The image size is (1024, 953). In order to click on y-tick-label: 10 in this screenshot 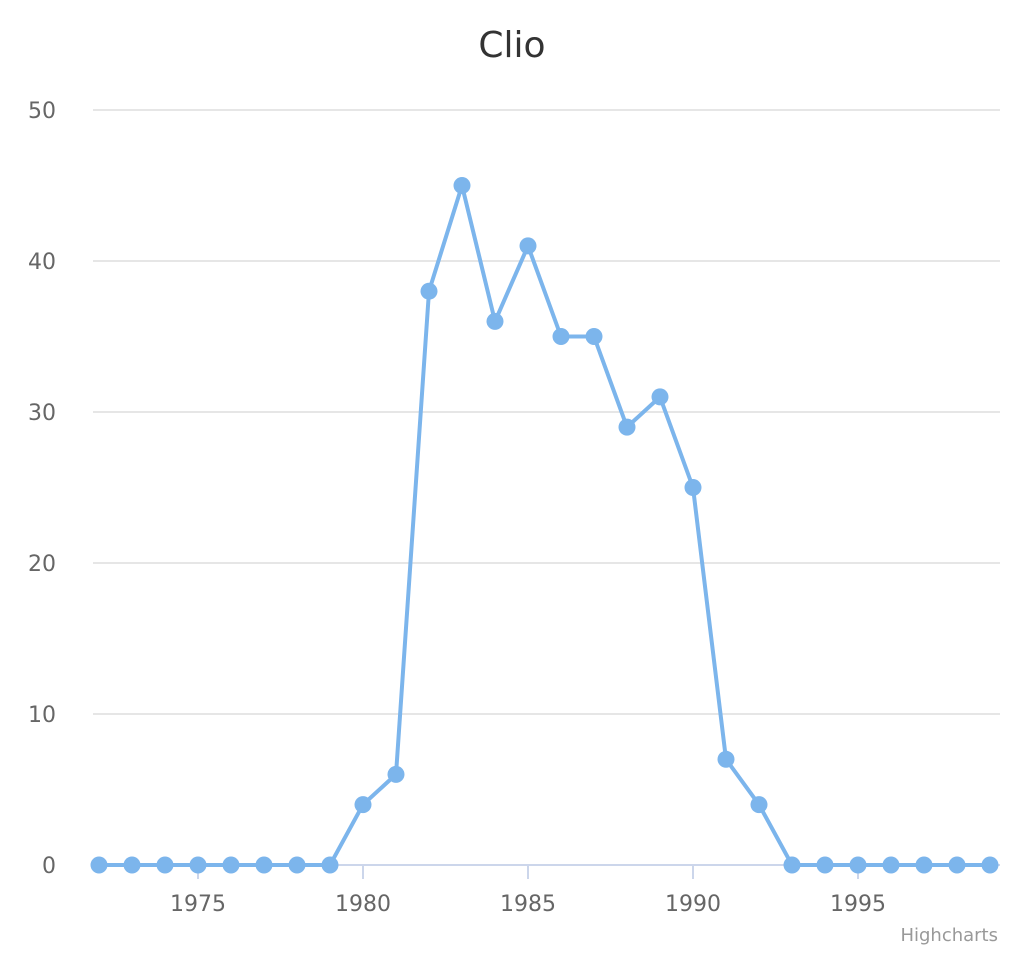, I will do `click(42, 715)`.